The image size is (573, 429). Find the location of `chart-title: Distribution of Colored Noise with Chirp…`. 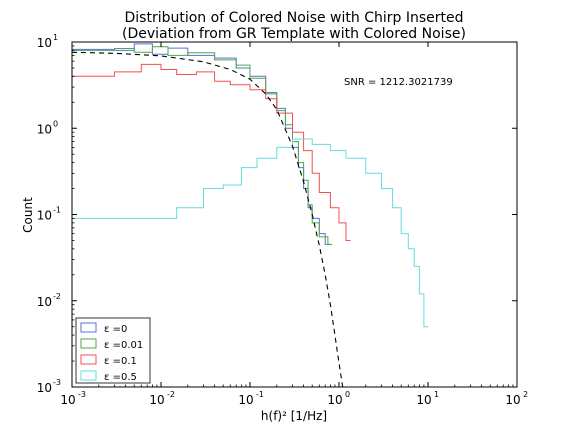

chart-title: Distribution of Colored Noise with Chirp… is located at coordinates (294, 18).